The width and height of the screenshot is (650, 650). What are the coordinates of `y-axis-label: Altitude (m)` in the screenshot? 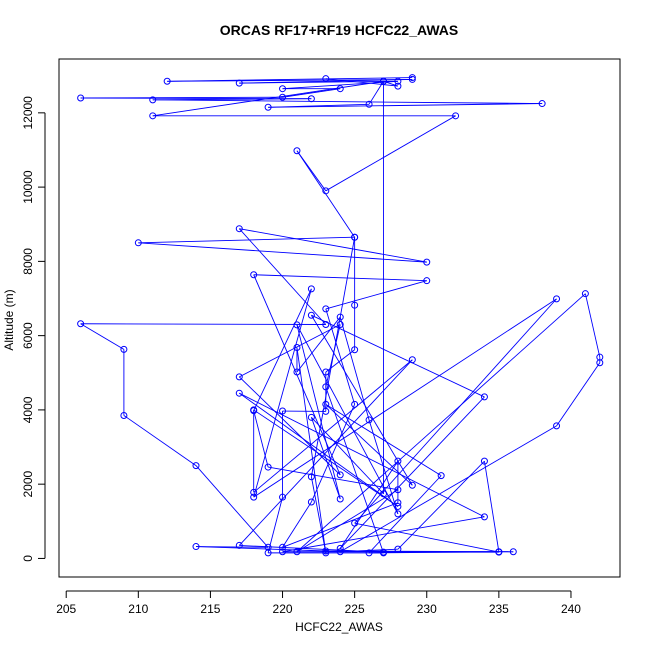 It's located at (9, 319).